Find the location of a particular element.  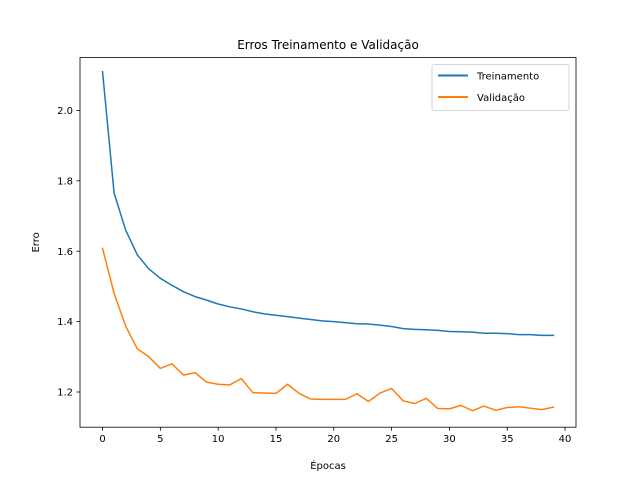

legend-label-validacao: Validação is located at coordinates (501, 98).